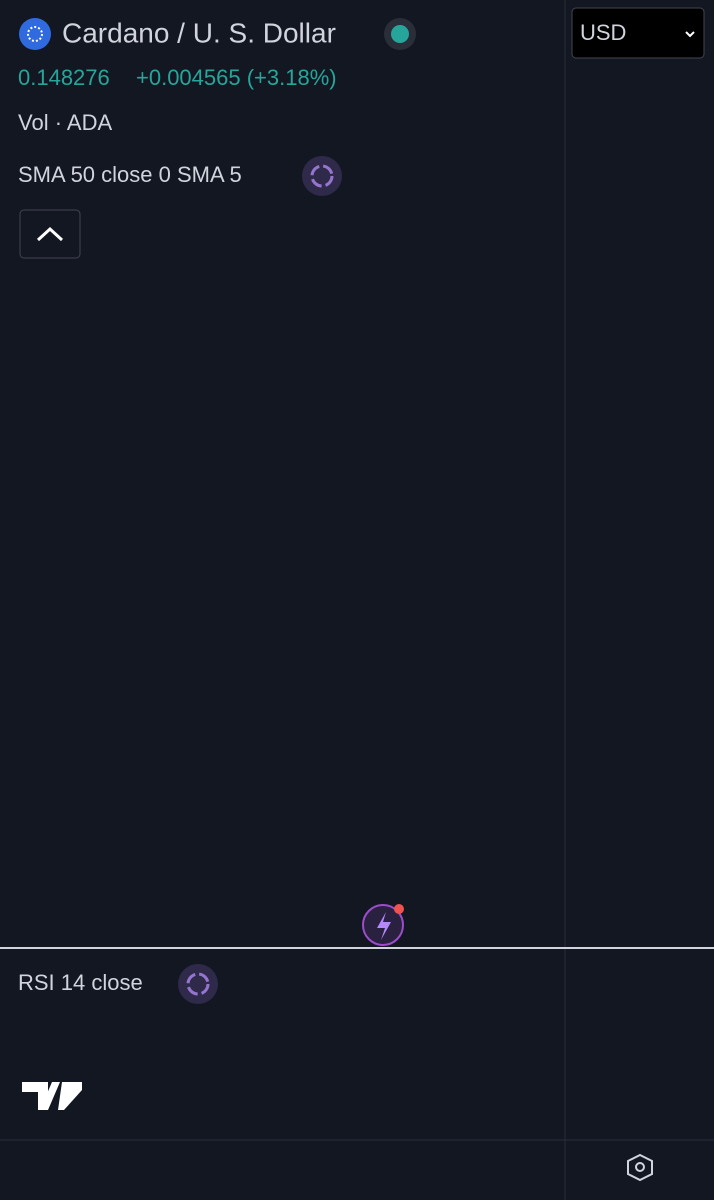  Describe the element at coordinates (400, 34) in the screenshot. I see `status-dot` at that location.